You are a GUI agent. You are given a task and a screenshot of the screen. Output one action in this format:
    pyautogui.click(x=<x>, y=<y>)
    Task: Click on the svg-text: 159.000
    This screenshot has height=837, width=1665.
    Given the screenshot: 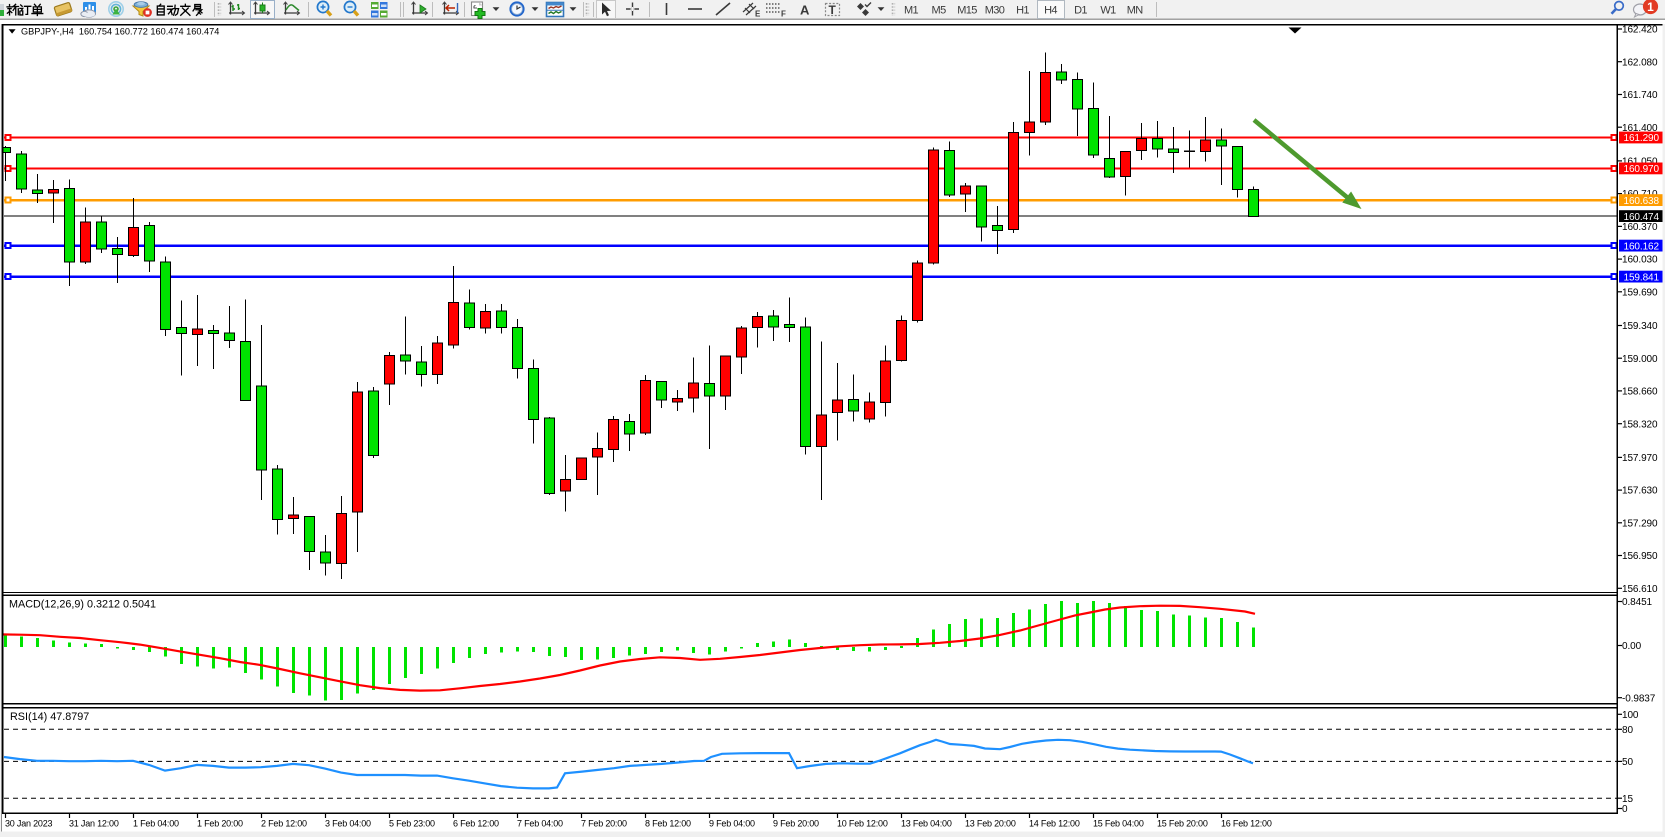 What is the action you would take?
    pyautogui.click(x=1640, y=359)
    